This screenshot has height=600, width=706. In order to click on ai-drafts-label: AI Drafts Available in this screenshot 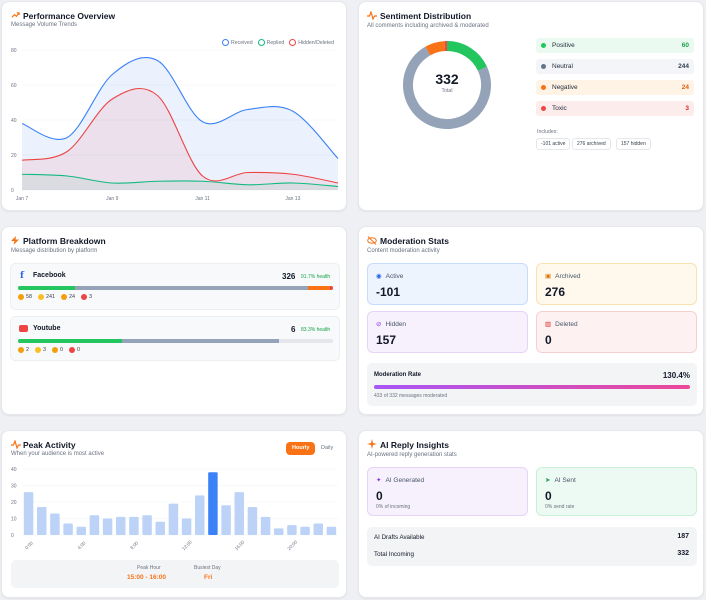, I will do `click(399, 537)`.